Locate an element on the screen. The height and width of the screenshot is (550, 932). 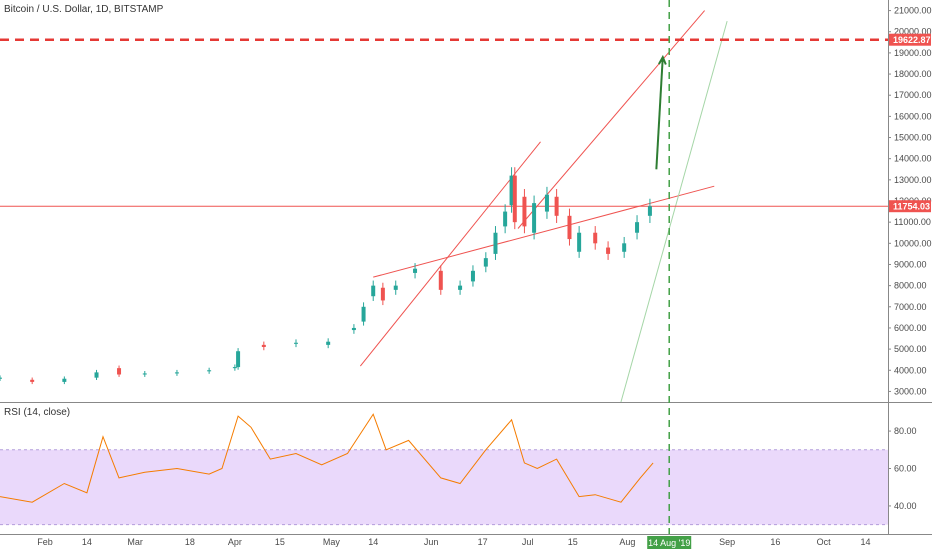
date-marker-badge-bg is located at coordinates (669, 542).